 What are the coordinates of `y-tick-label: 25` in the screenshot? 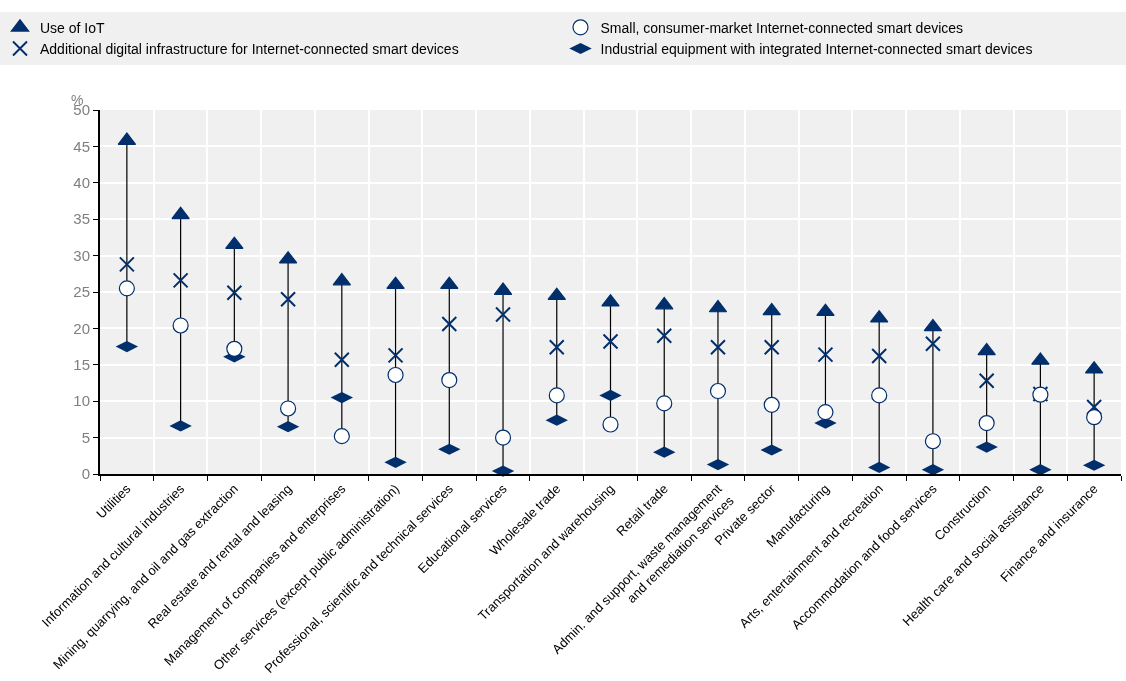 It's located at (81, 292).